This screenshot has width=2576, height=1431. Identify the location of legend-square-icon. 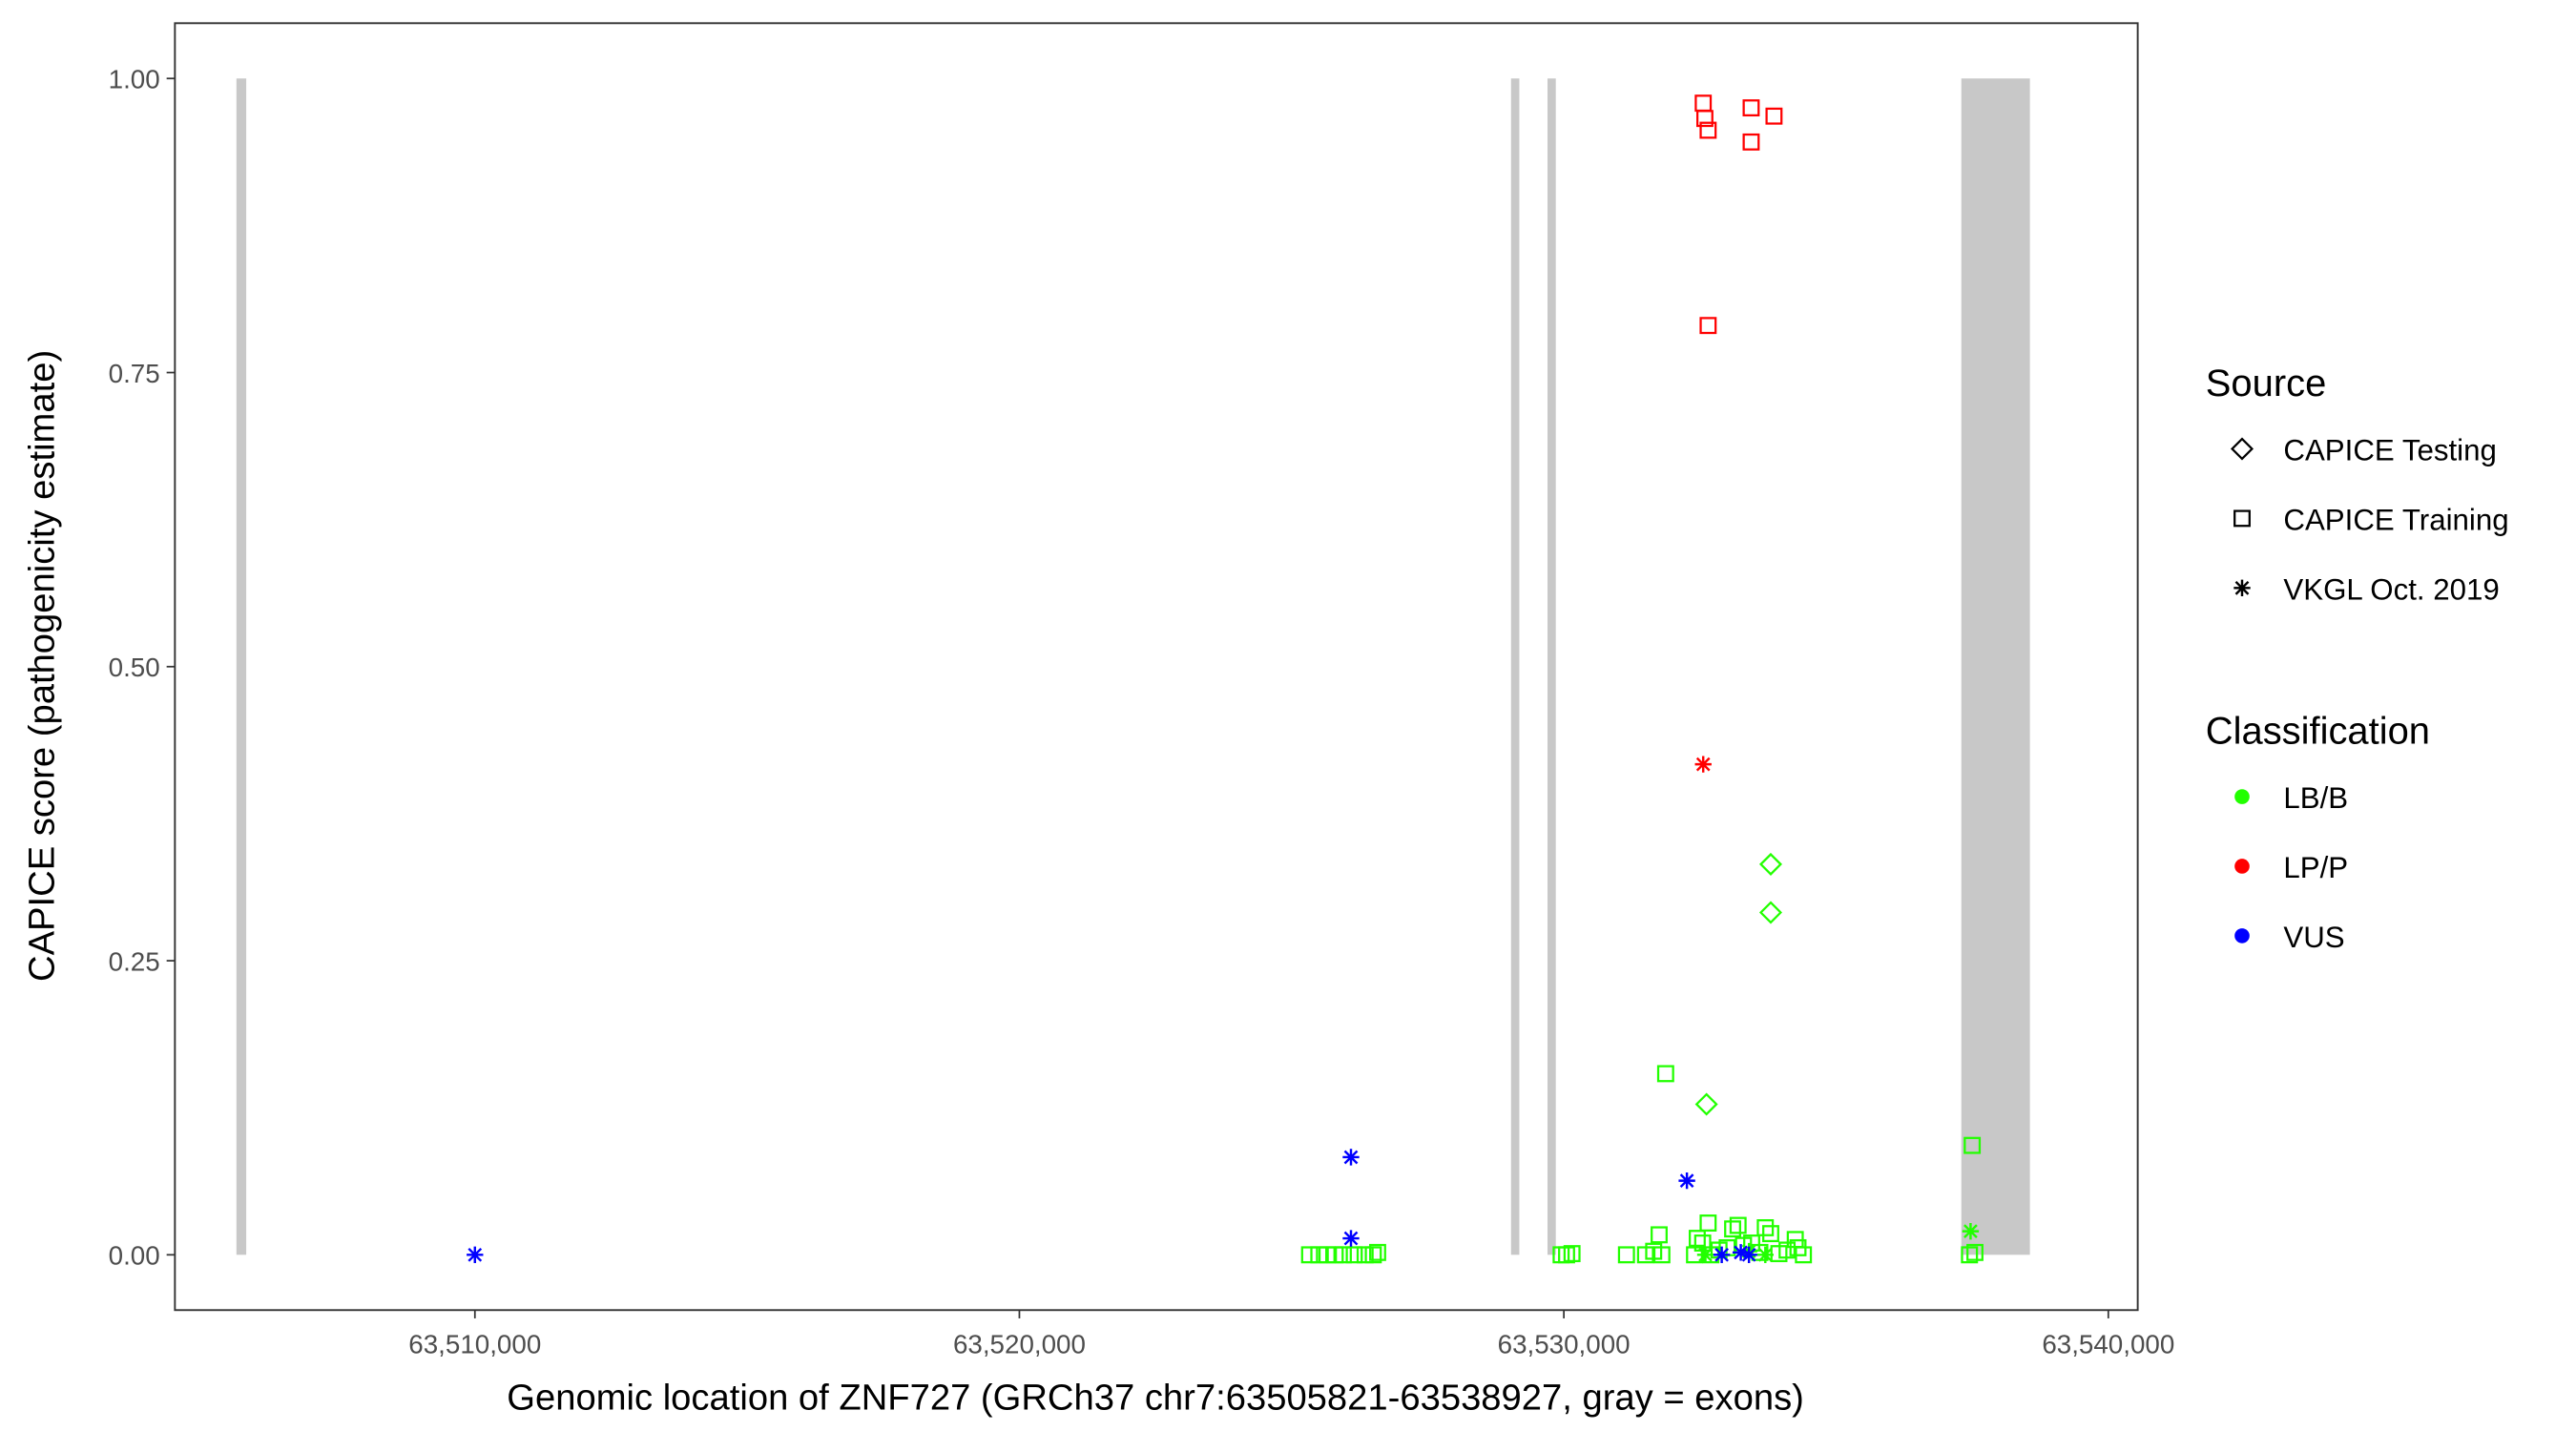
(2242, 518).